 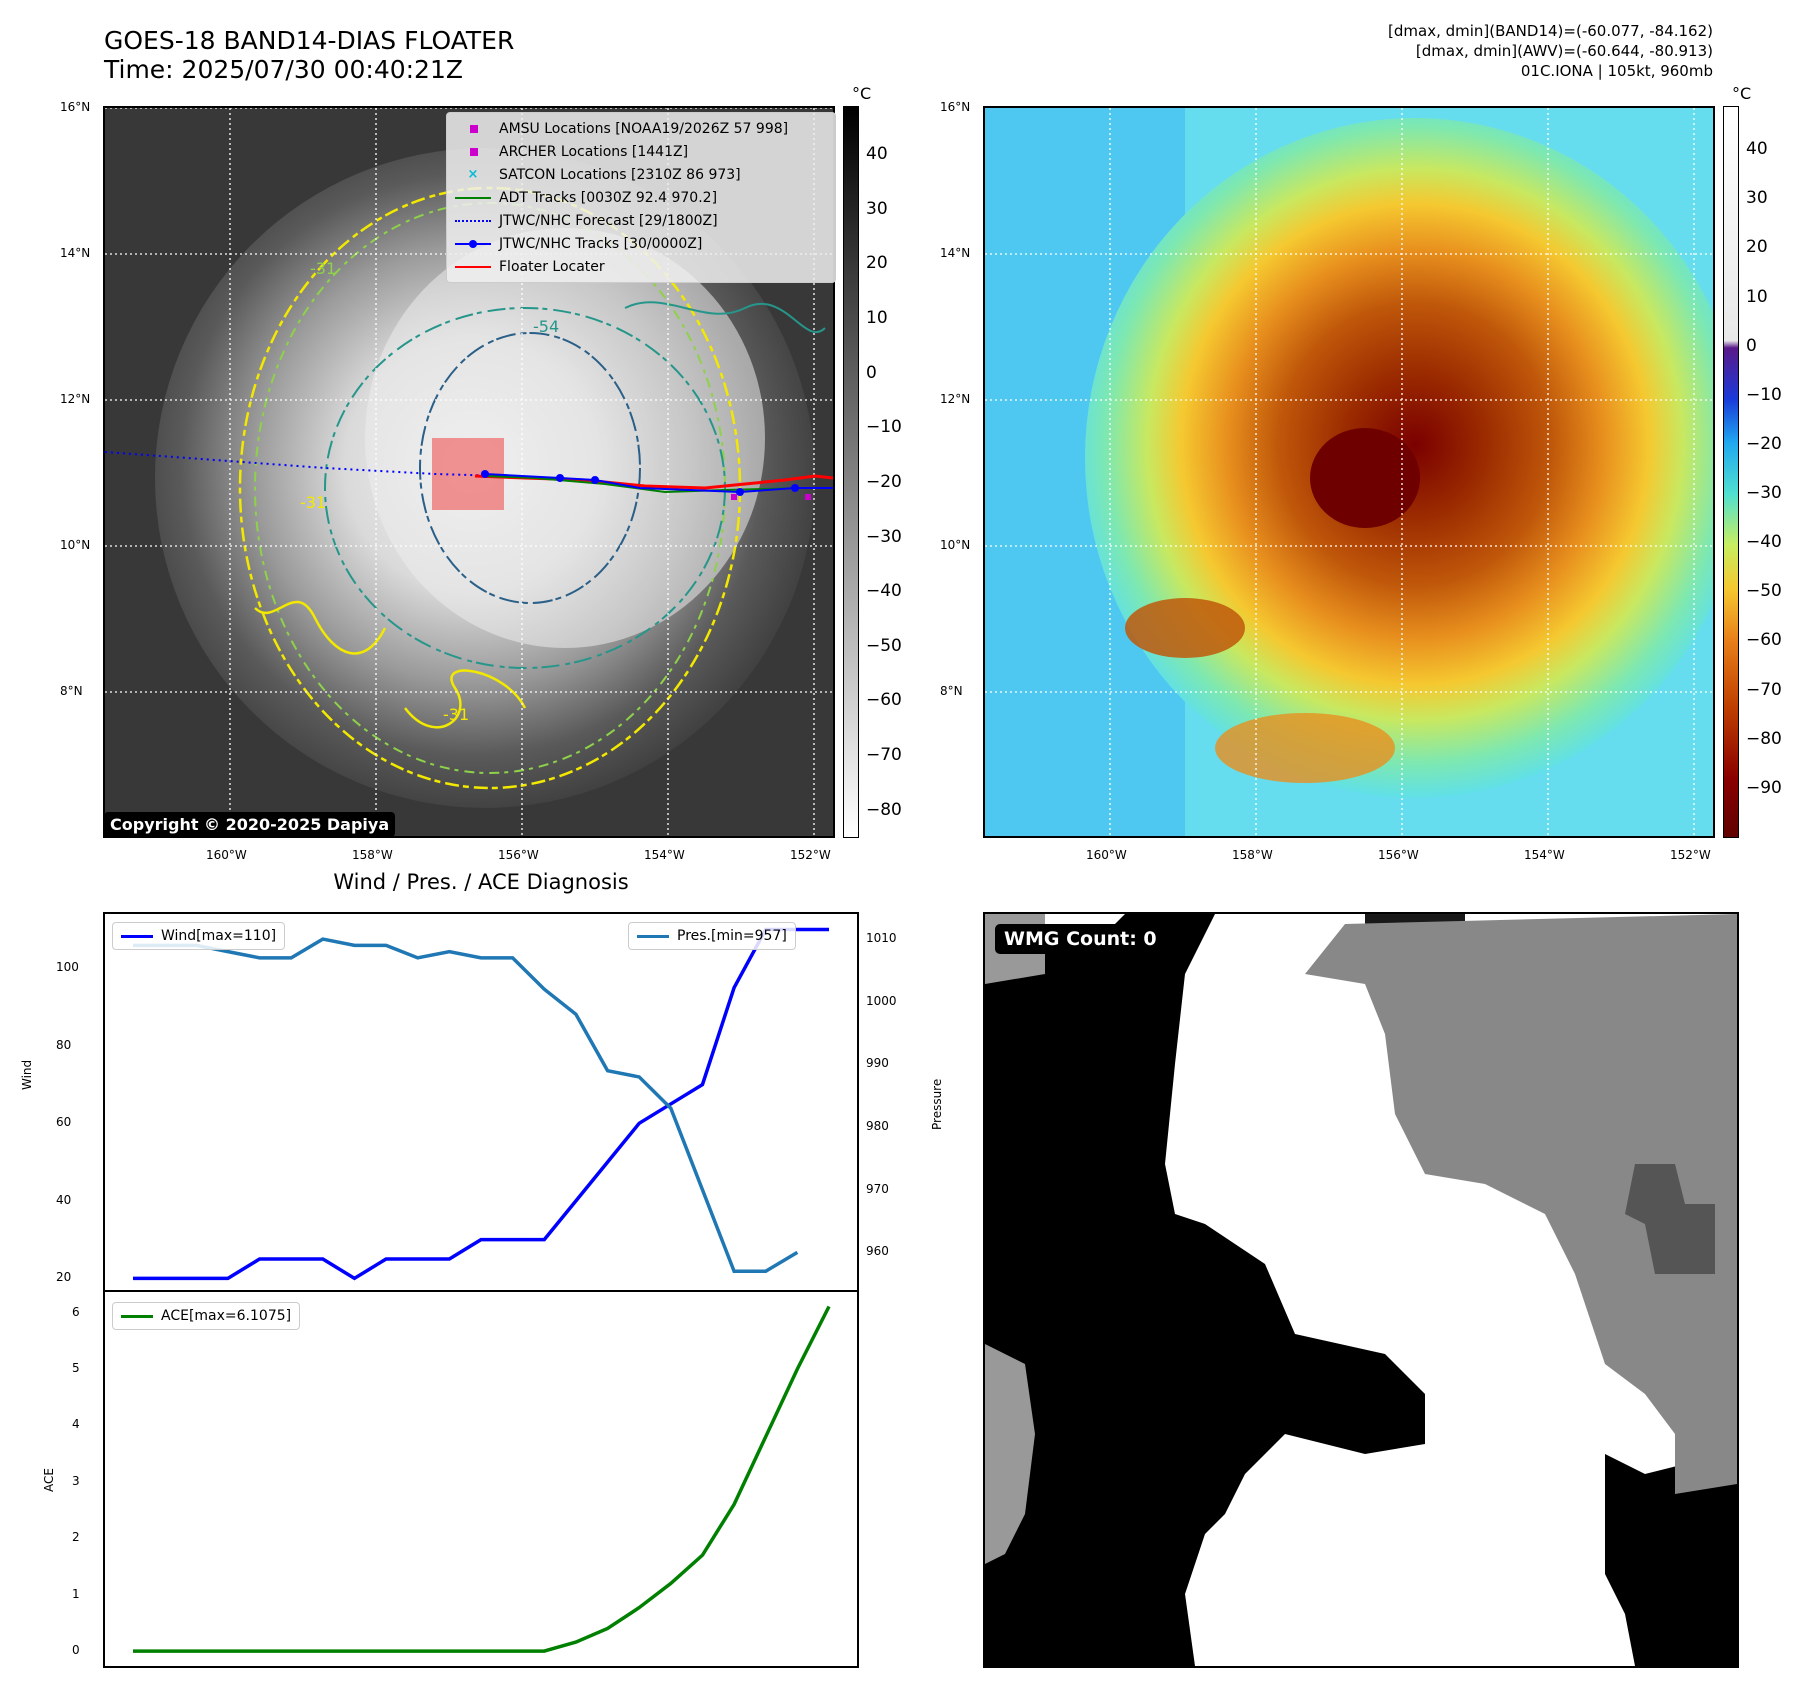 I want to click on colorbar-tick-label: −80, so click(x=884, y=809).